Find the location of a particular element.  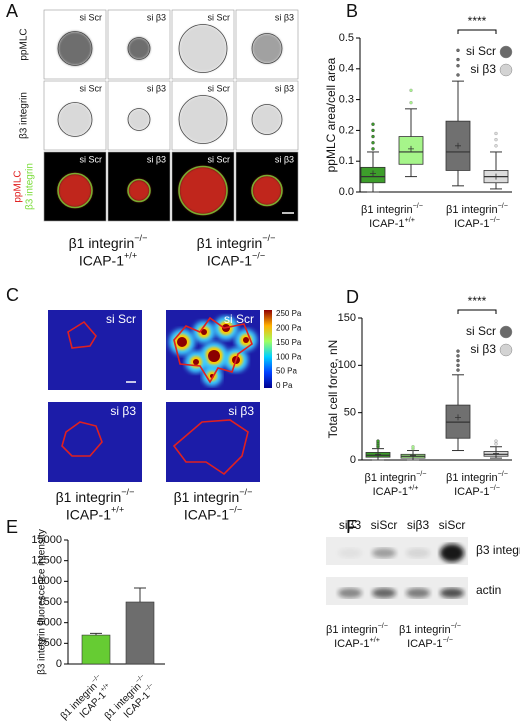

colorbar-label: 100 Pa is located at coordinates (289, 356).